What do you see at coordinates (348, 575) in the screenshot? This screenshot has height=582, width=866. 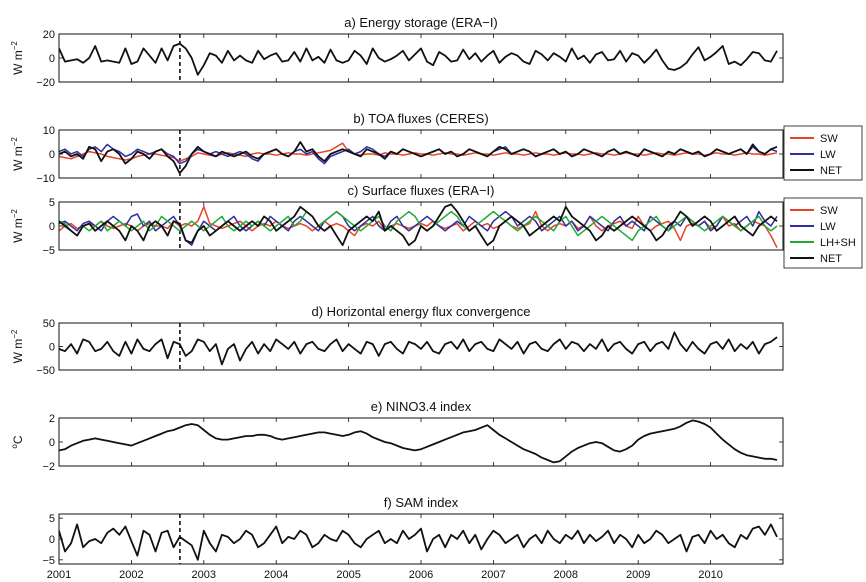 I see `x-tick-label: 2005` at bounding box center [348, 575].